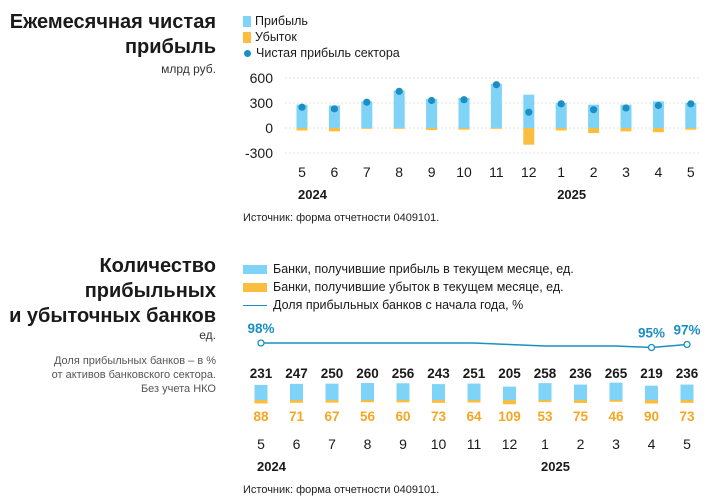 The height and width of the screenshot is (501, 714). Describe the element at coordinates (474, 416) in the screenshot. I see `chart2-loss-value: 64` at that location.